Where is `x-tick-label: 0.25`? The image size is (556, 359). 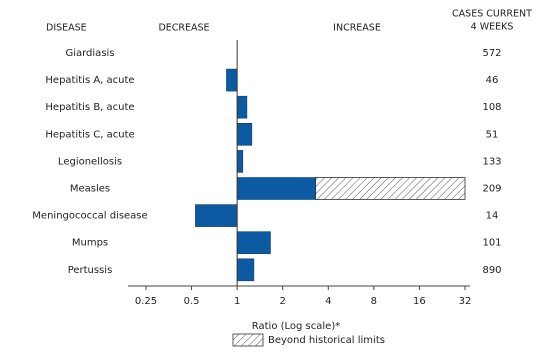
x-tick-label: 0.25 is located at coordinates (146, 301).